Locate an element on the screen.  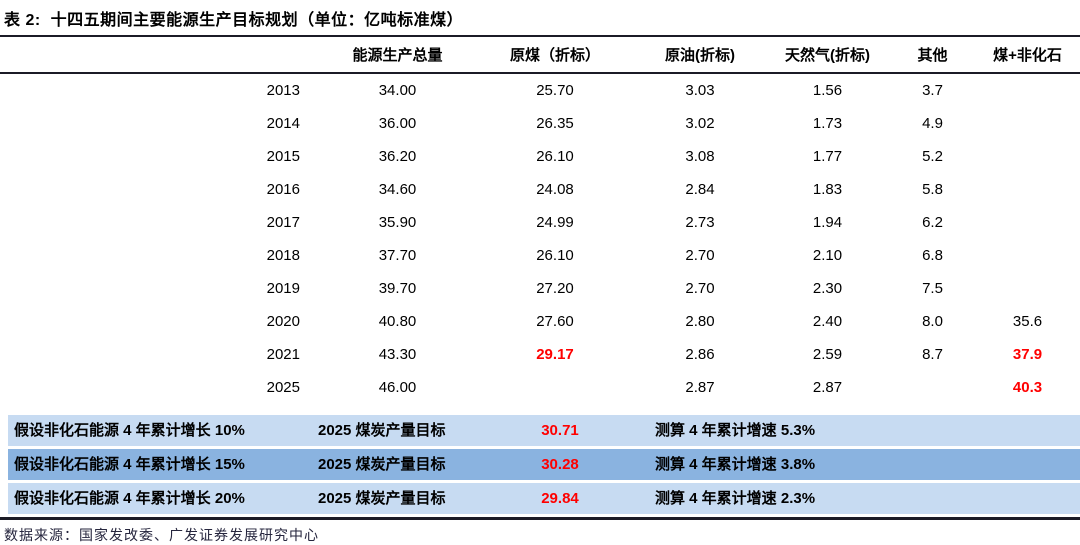
cell-total: 39.70 is located at coordinates (397, 288).